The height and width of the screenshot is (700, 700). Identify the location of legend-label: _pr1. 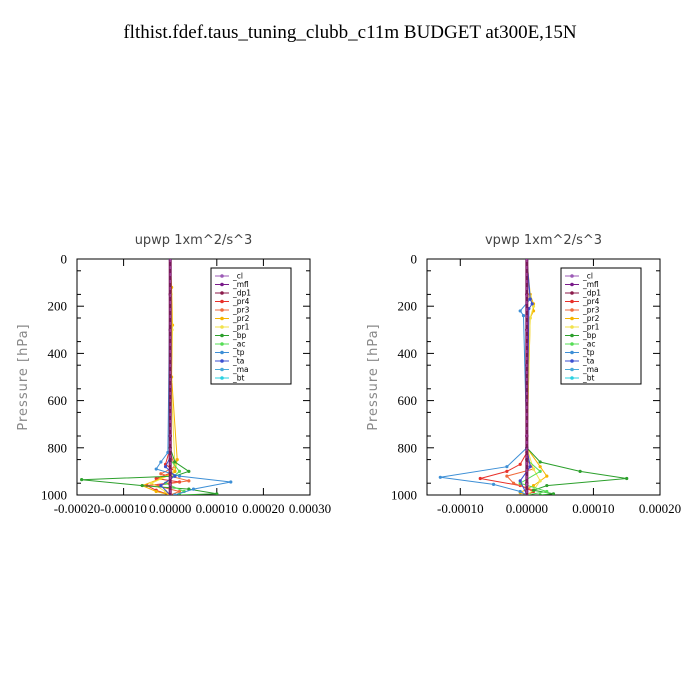
(591, 327).